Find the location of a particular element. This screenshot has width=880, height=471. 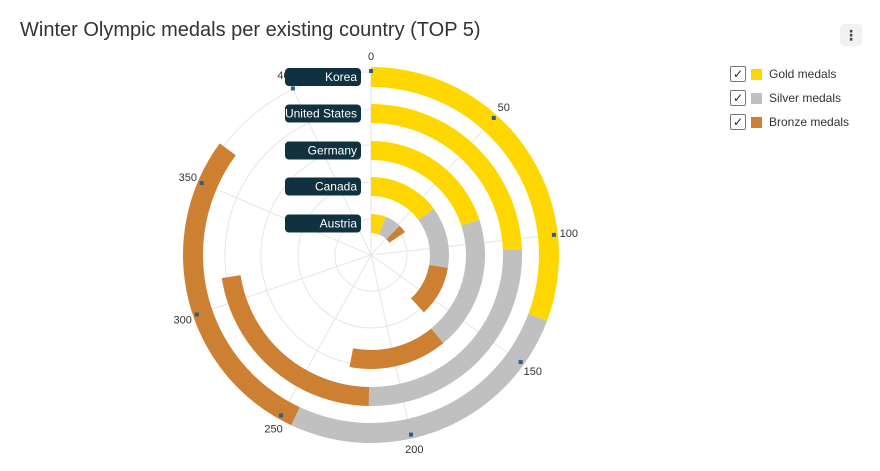

svg-text: Austria is located at coordinates (339, 224).